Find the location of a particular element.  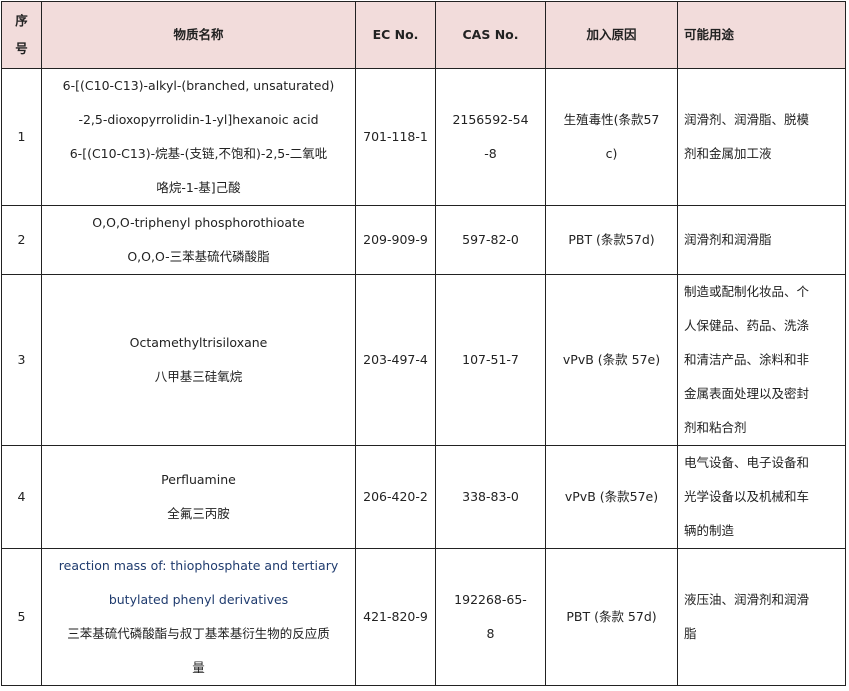

header-reason: 加入原因 is located at coordinates (611, 35).